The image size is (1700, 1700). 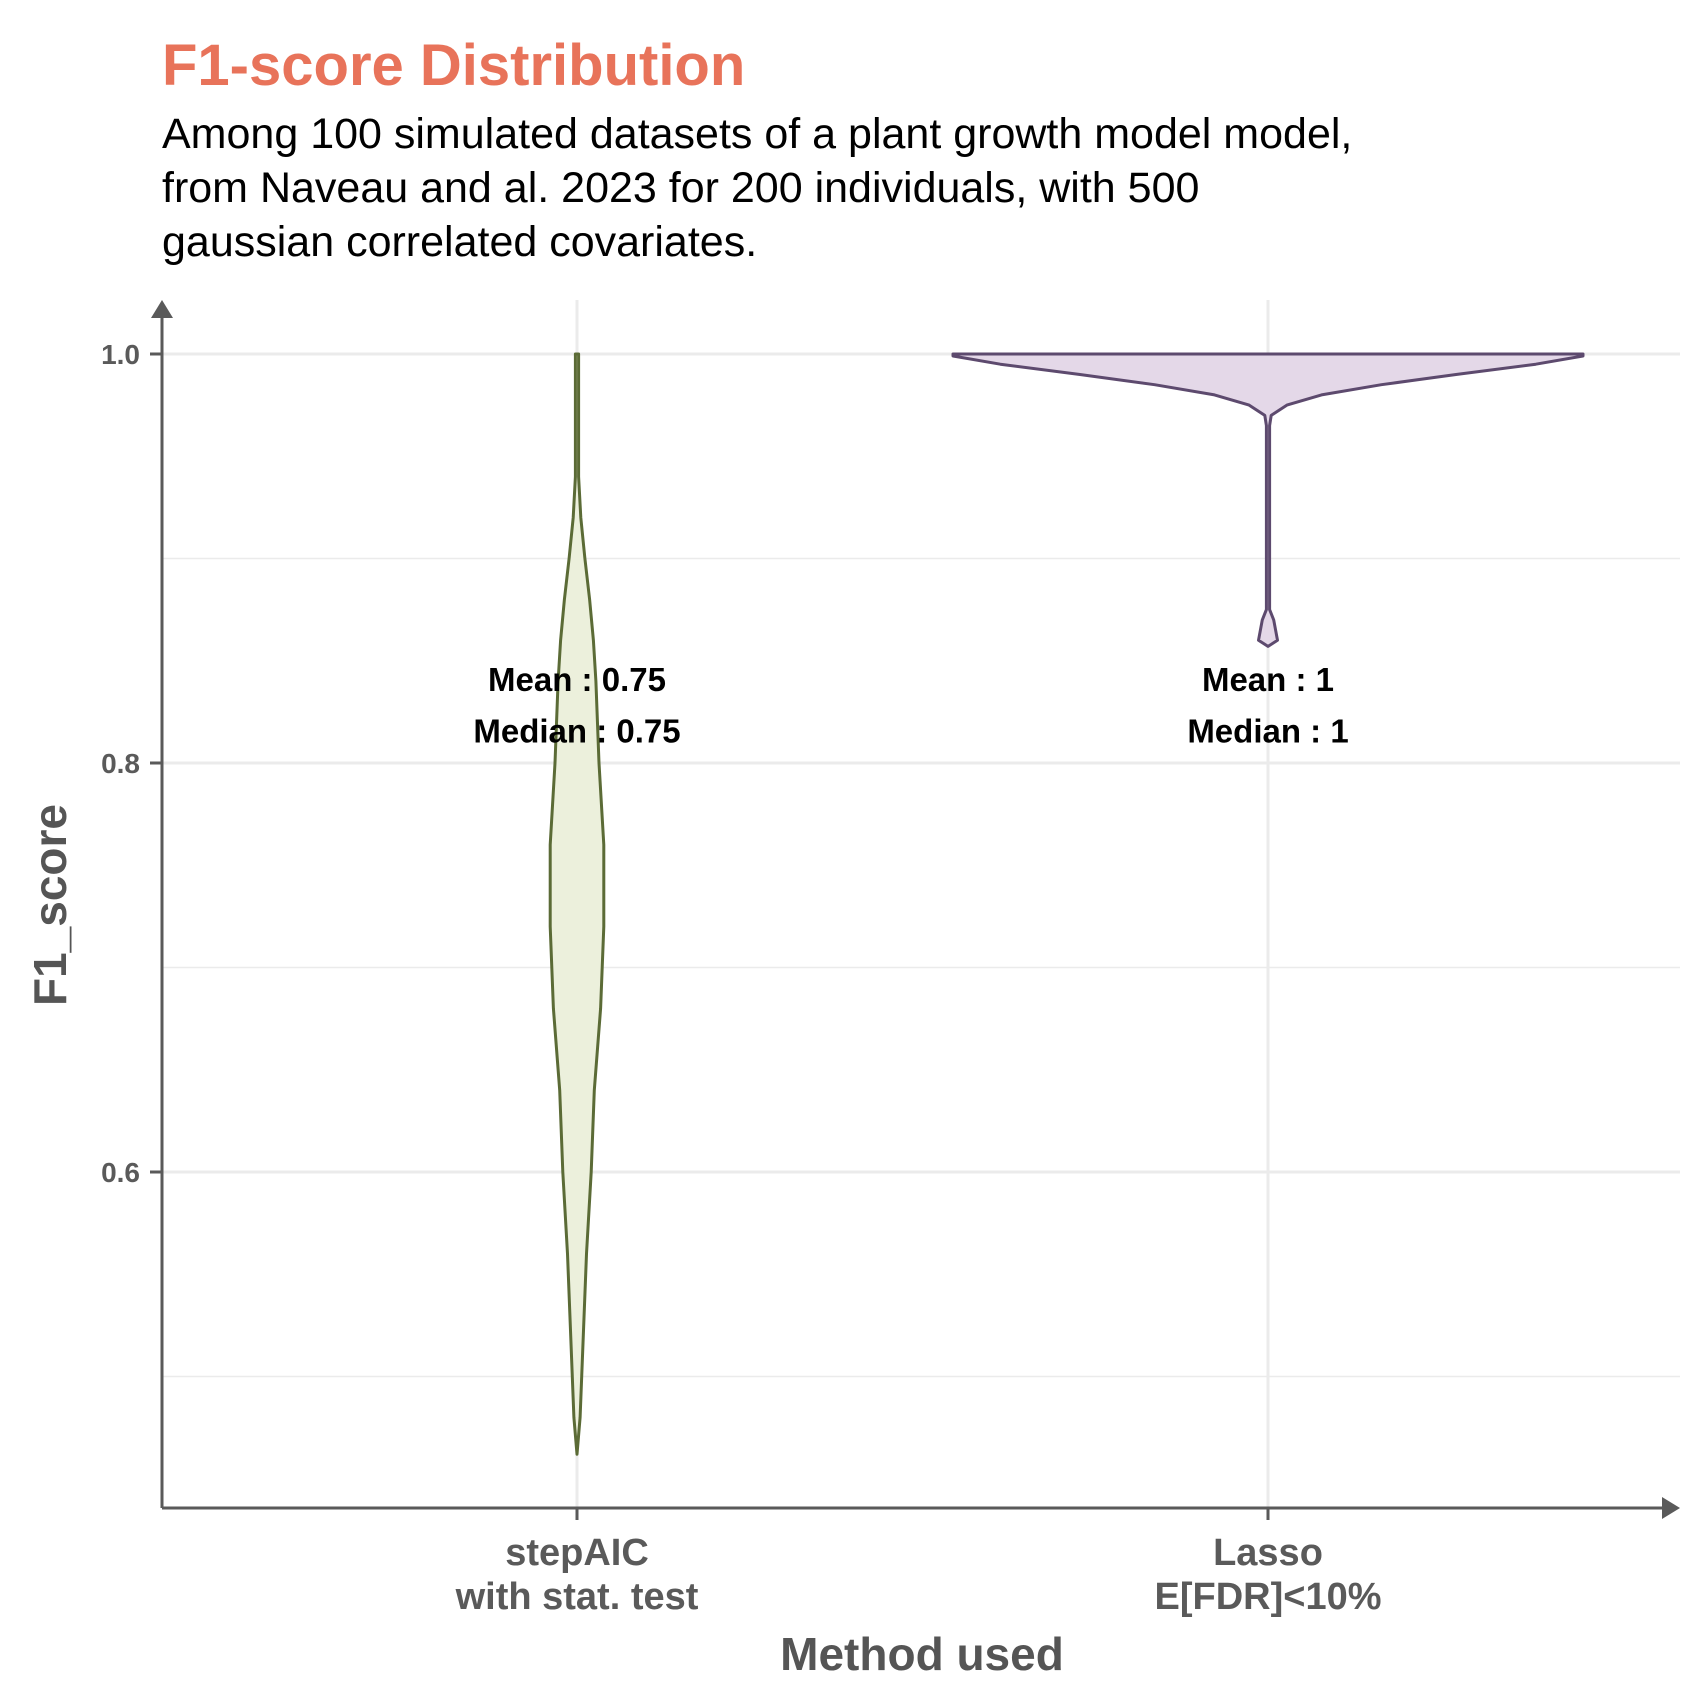 What do you see at coordinates (120, 1172) in the screenshot?
I see `y-tick-label-0: 0.6` at bounding box center [120, 1172].